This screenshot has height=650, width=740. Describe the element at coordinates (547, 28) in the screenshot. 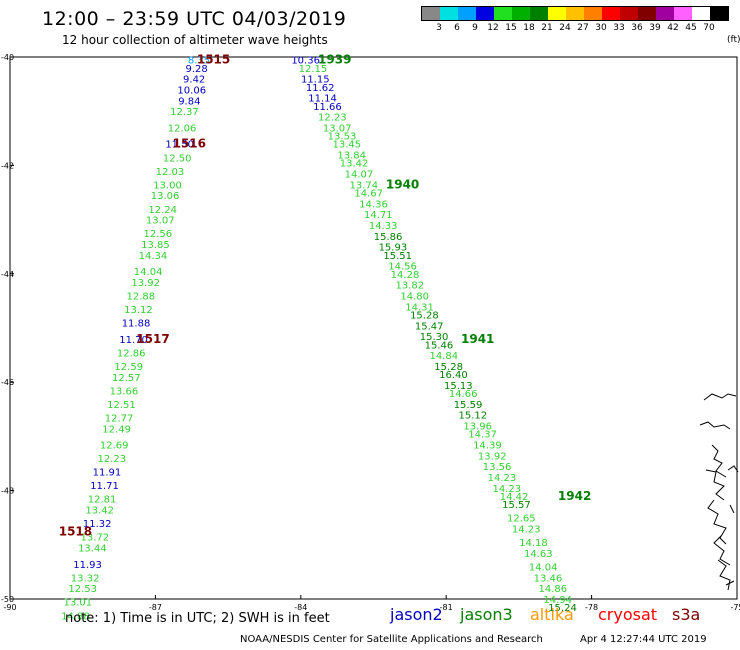

I see `color-scale-label: 21` at that location.